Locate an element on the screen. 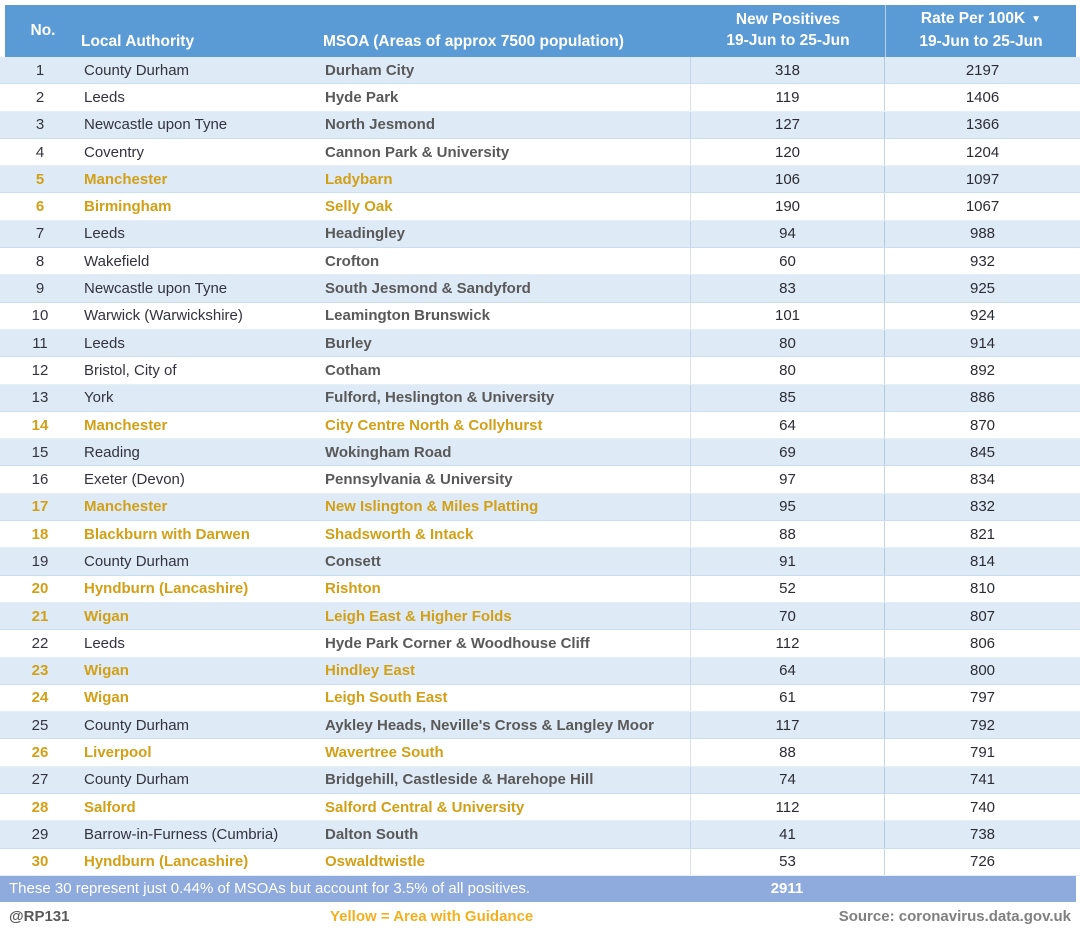 This screenshot has height=929, width=1080. cell-no: 18 is located at coordinates (40, 534).